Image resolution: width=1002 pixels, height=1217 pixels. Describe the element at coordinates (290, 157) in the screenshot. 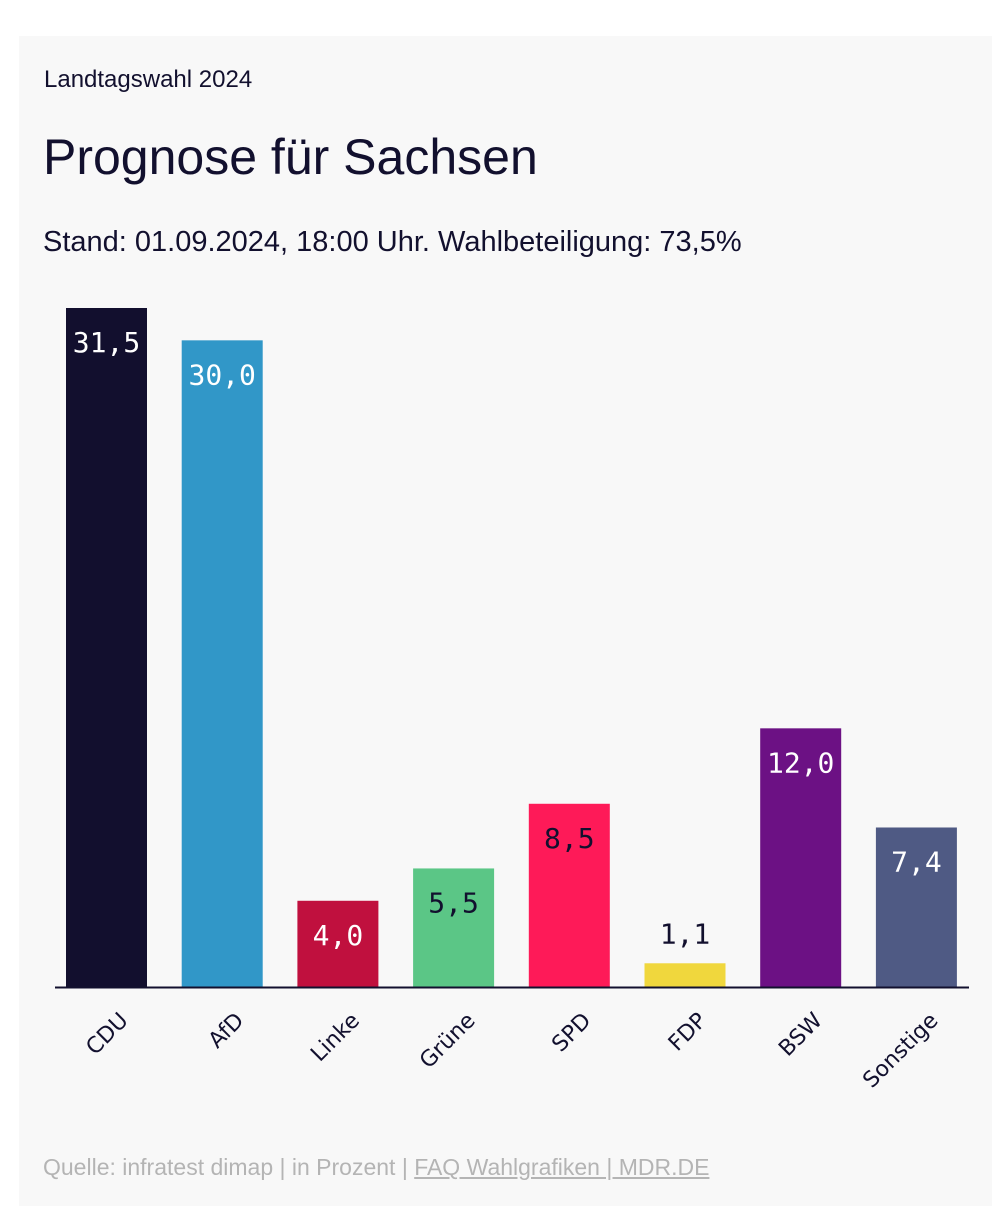

I see `chart-title: Prognose für Sachsen` at that location.